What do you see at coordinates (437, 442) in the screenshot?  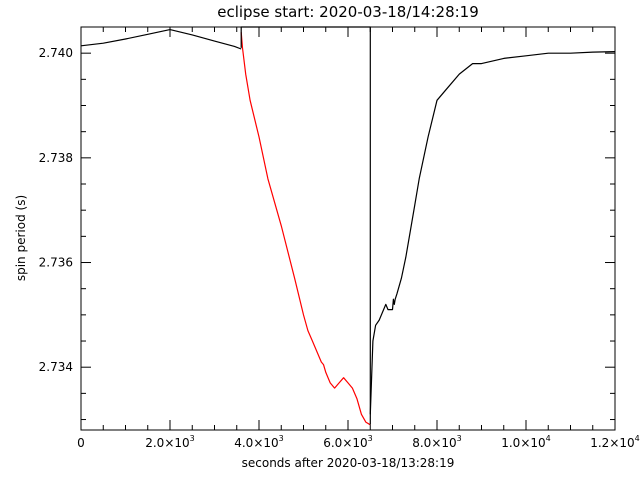 I see `x-tick-label: 8.0×10³` at bounding box center [437, 442].